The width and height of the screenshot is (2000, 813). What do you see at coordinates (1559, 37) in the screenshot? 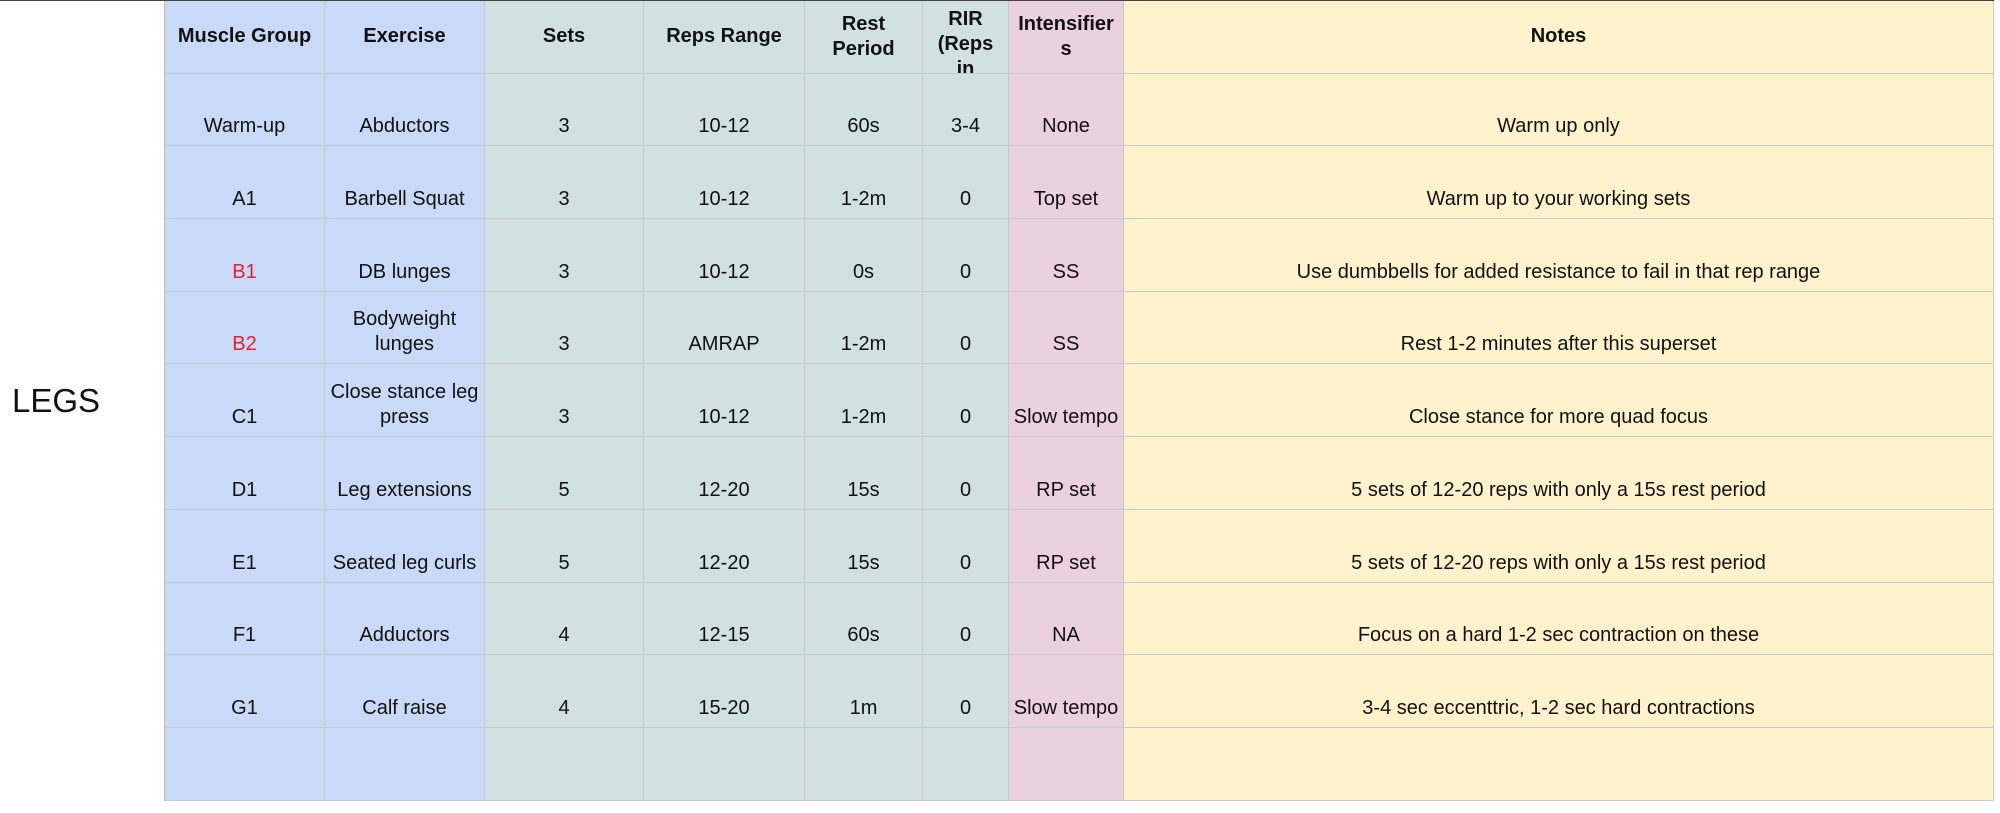
I see `column-header: Notes` at bounding box center [1559, 37].